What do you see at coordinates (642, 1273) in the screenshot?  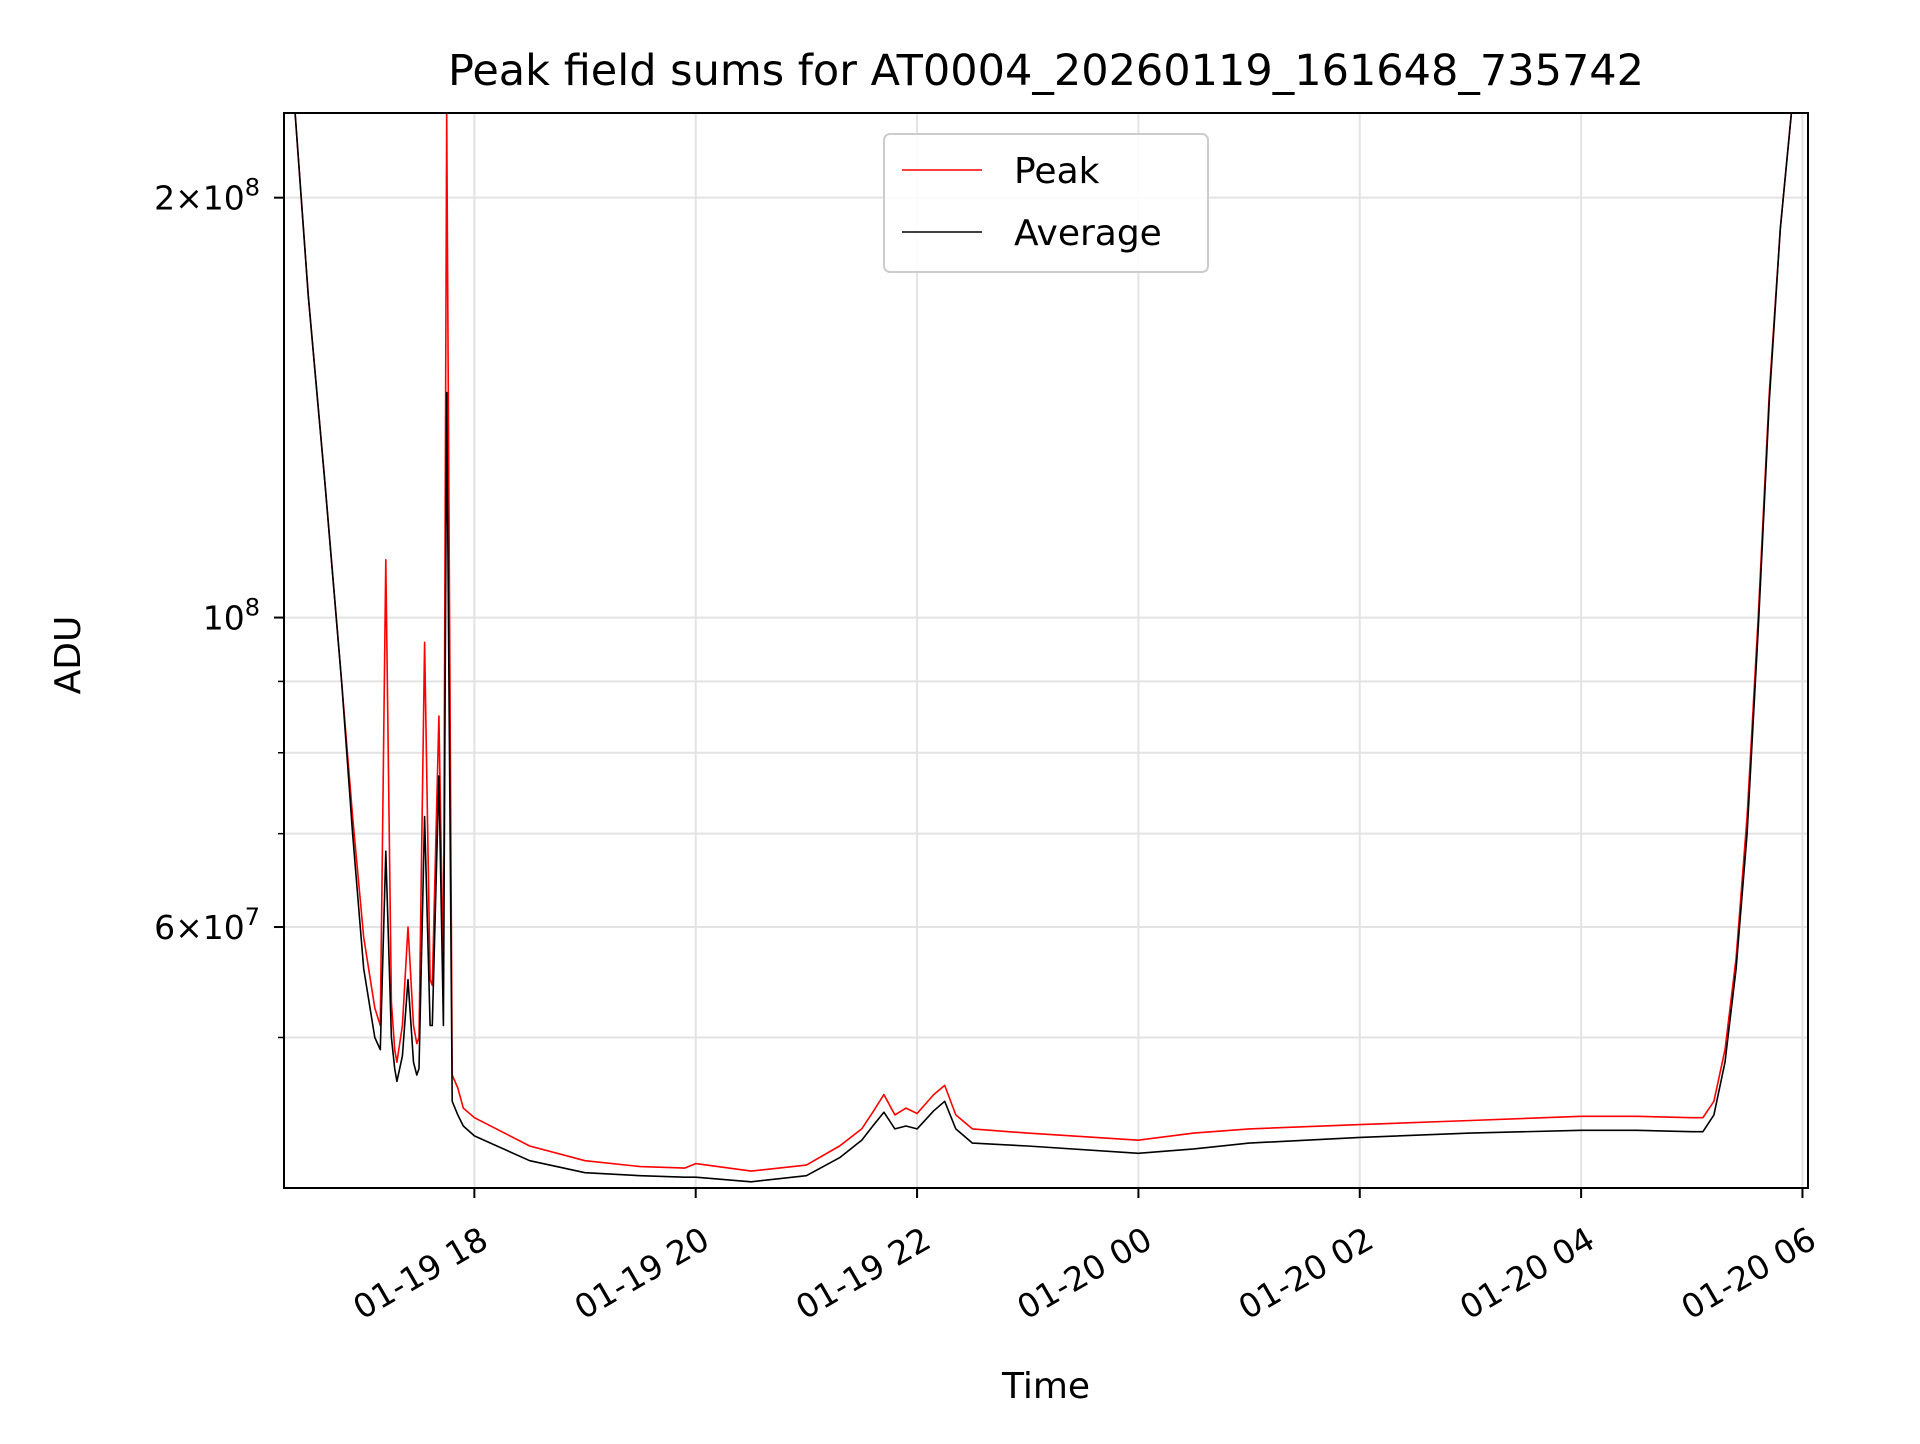 I see `x-tick-label: 01-19 20` at bounding box center [642, 1273].